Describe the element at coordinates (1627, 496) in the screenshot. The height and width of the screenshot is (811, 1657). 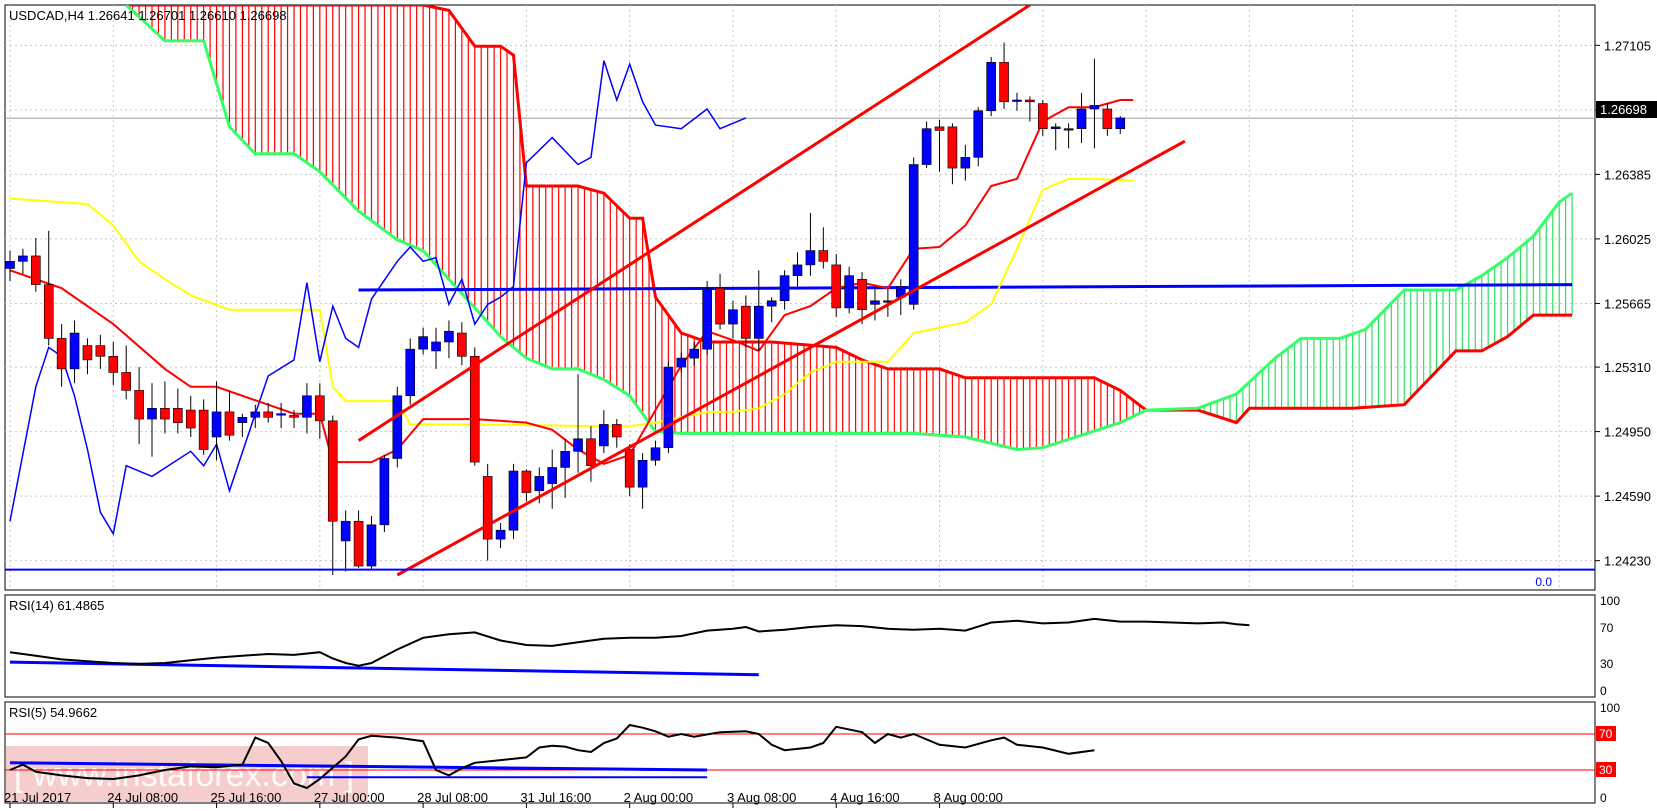
I see `y-tick-label: 1.24590` at that location.